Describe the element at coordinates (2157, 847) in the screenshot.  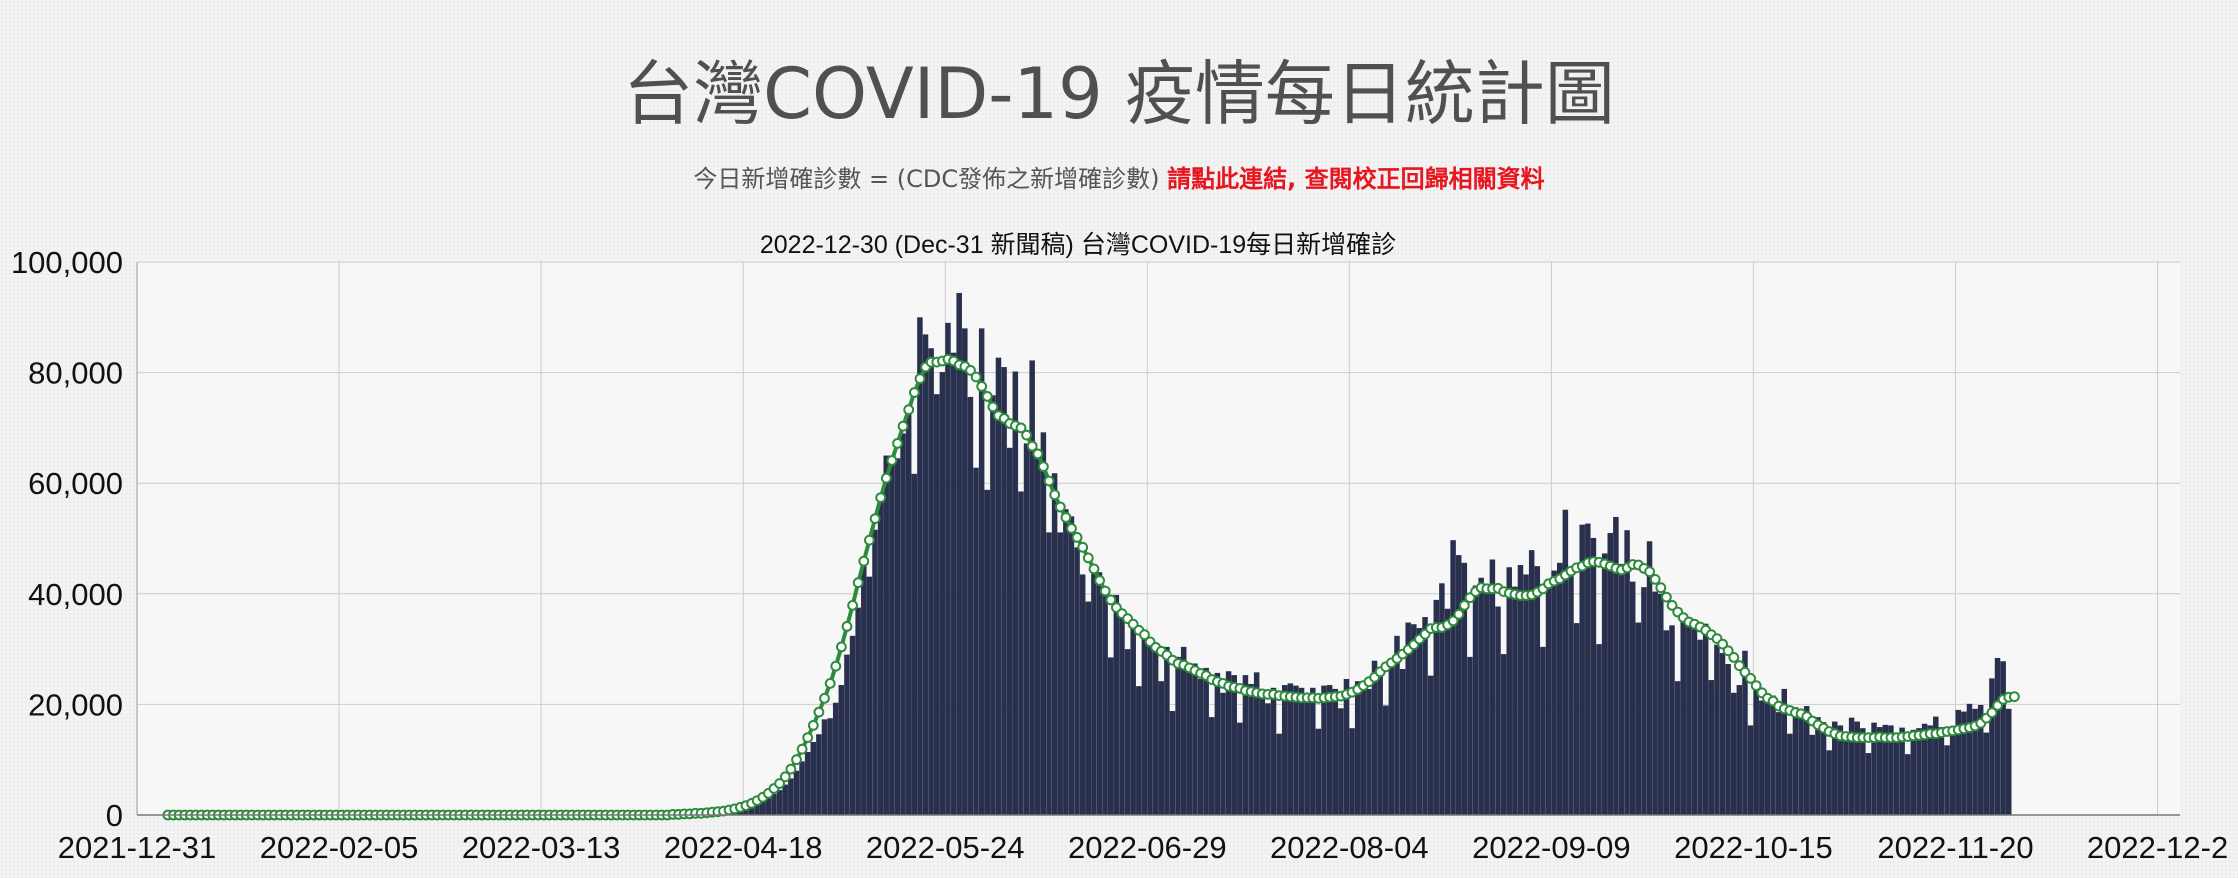
I see `x-tick-label: 2022-12-2` at that location.